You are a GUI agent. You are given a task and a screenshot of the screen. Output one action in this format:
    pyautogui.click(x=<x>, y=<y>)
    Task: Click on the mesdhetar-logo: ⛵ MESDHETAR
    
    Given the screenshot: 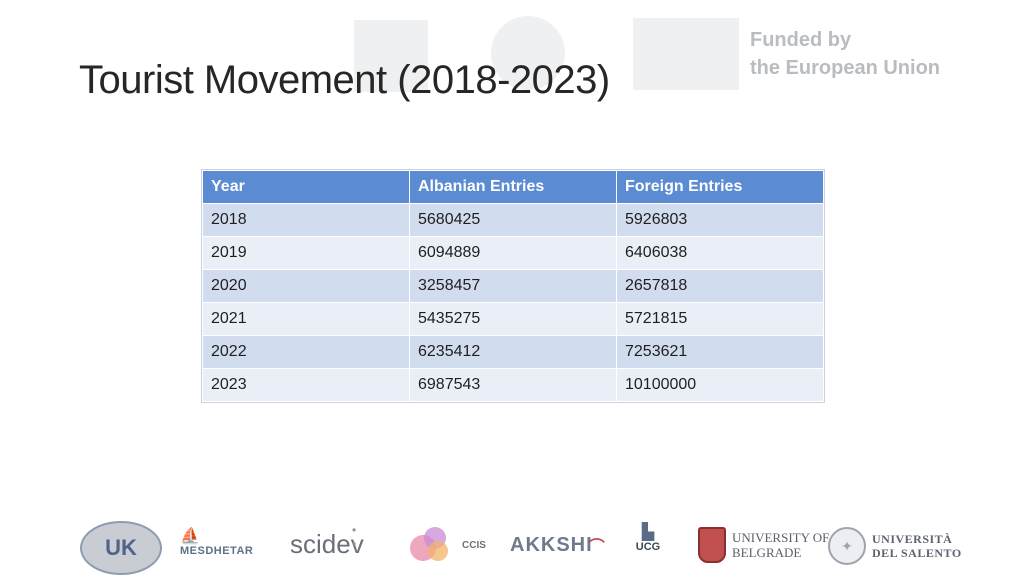 What is the action you would take?
    pyautogui.click(x=217, y=543)
    